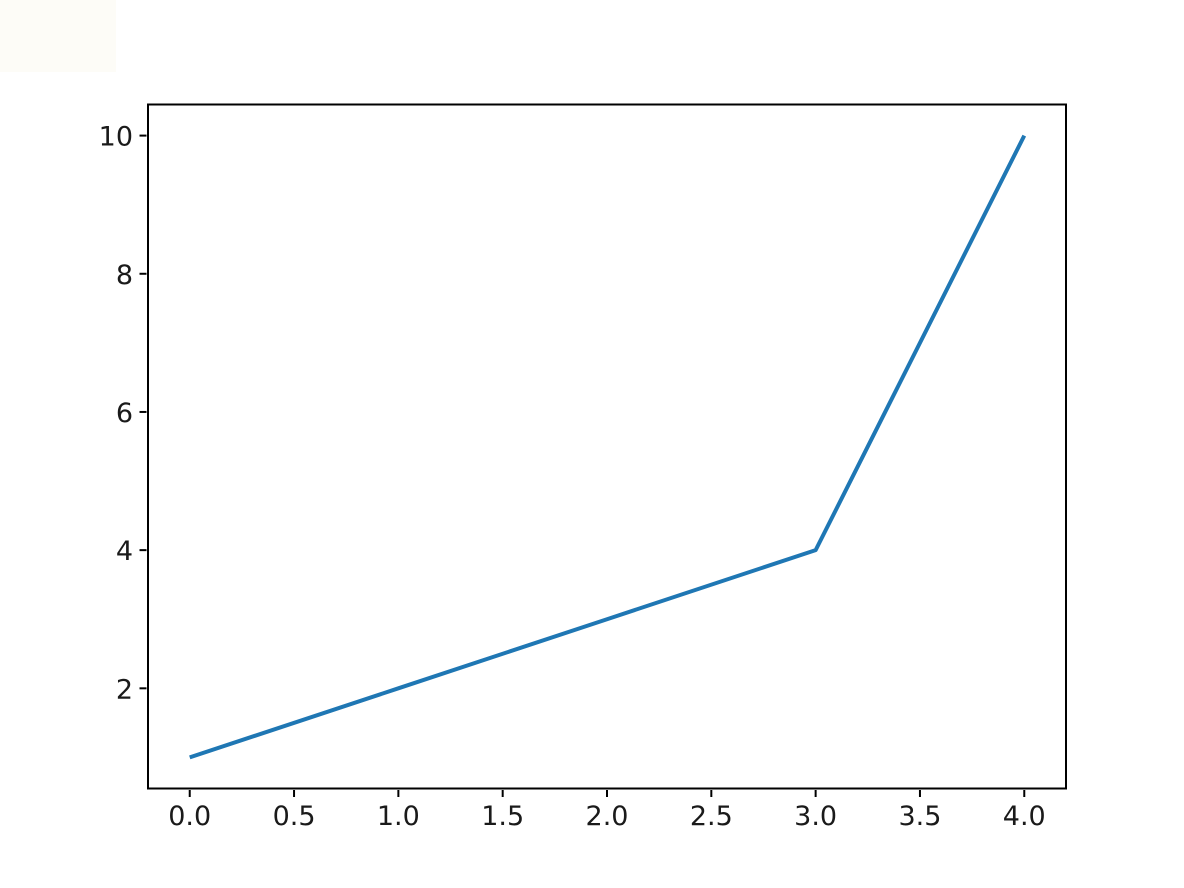 The image size is (1184, 888). What do you see at coordinates (502, 816) in the screenshot?
I see `x-tick-label: 1.5` at bounding box center [502, 816].